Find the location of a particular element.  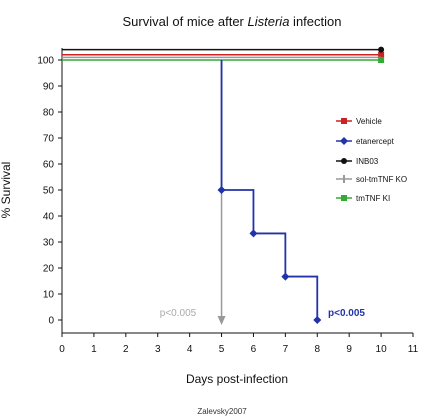

y-tick-label: 100 is located at coordinates (45, 61).